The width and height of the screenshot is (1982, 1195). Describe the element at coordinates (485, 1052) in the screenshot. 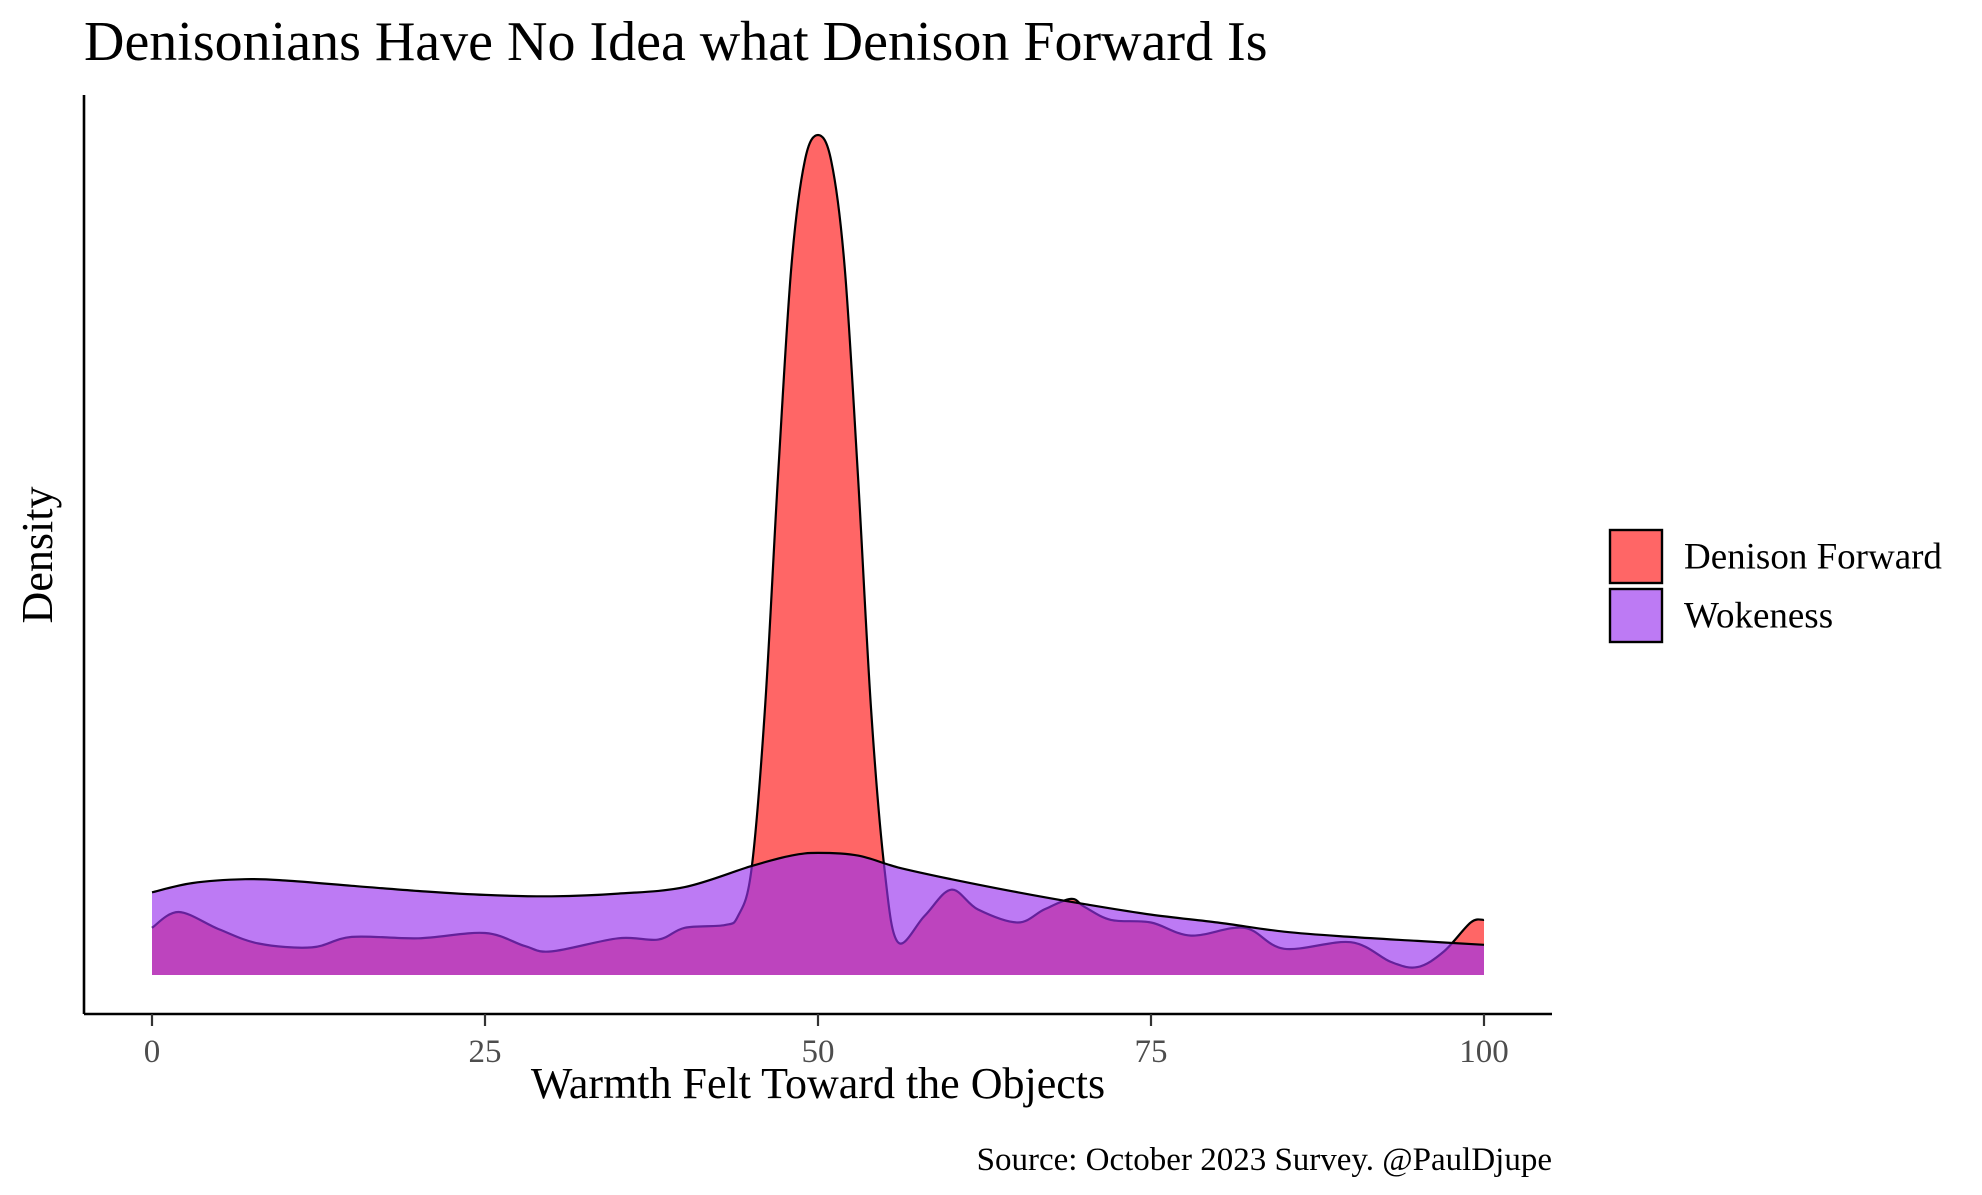

I see `x-tick-label: 25` at that location.